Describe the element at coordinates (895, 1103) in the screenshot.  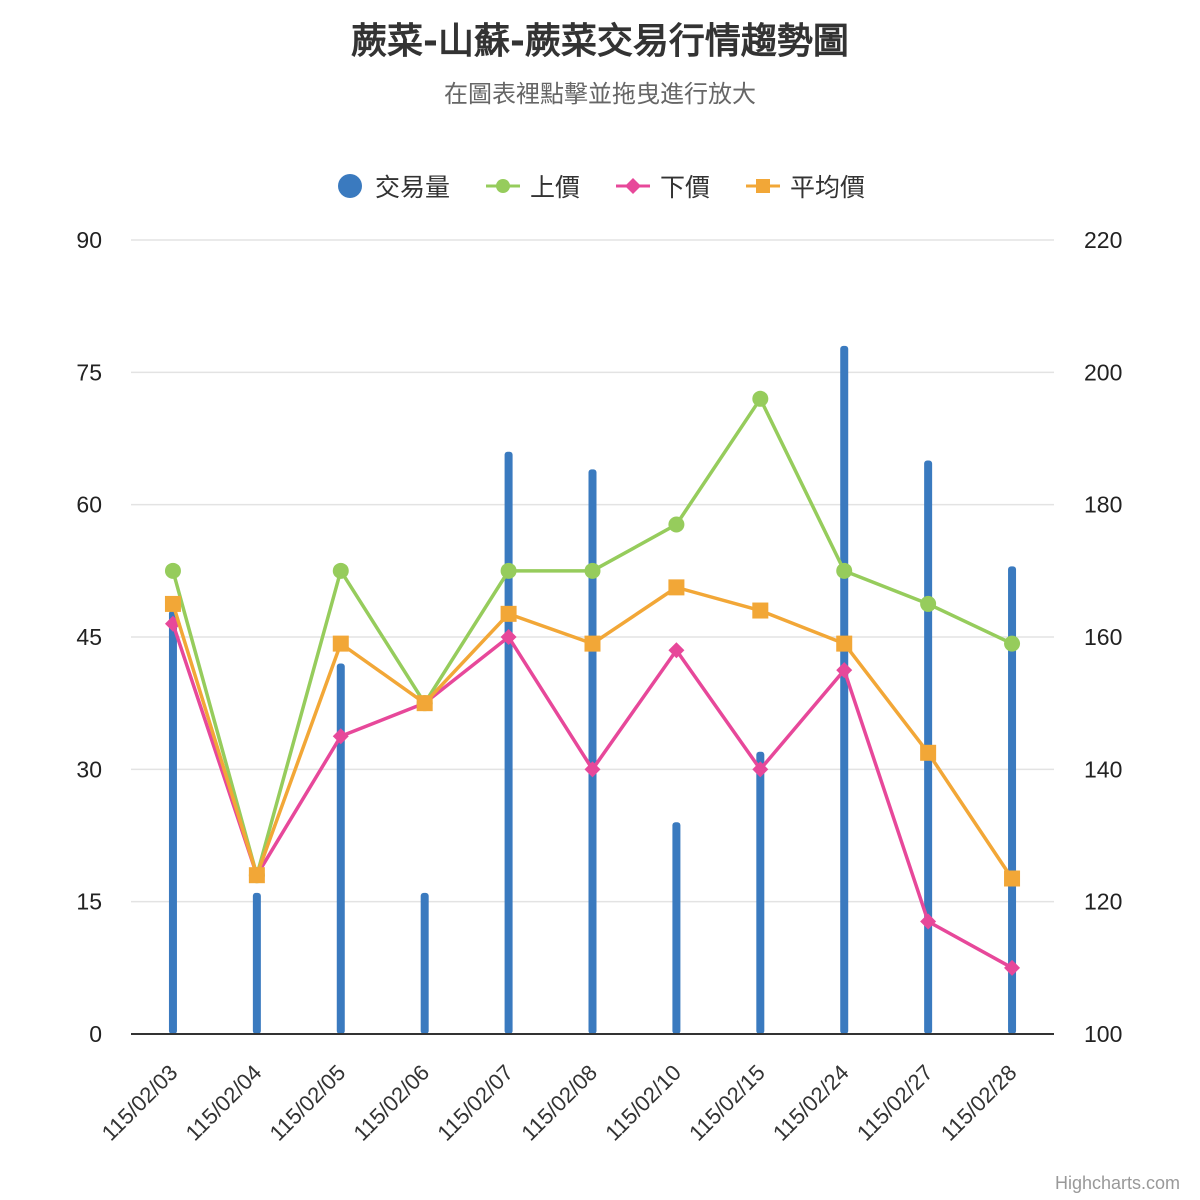
I see `x-axis-tick-label: 115/02/27` at that location.